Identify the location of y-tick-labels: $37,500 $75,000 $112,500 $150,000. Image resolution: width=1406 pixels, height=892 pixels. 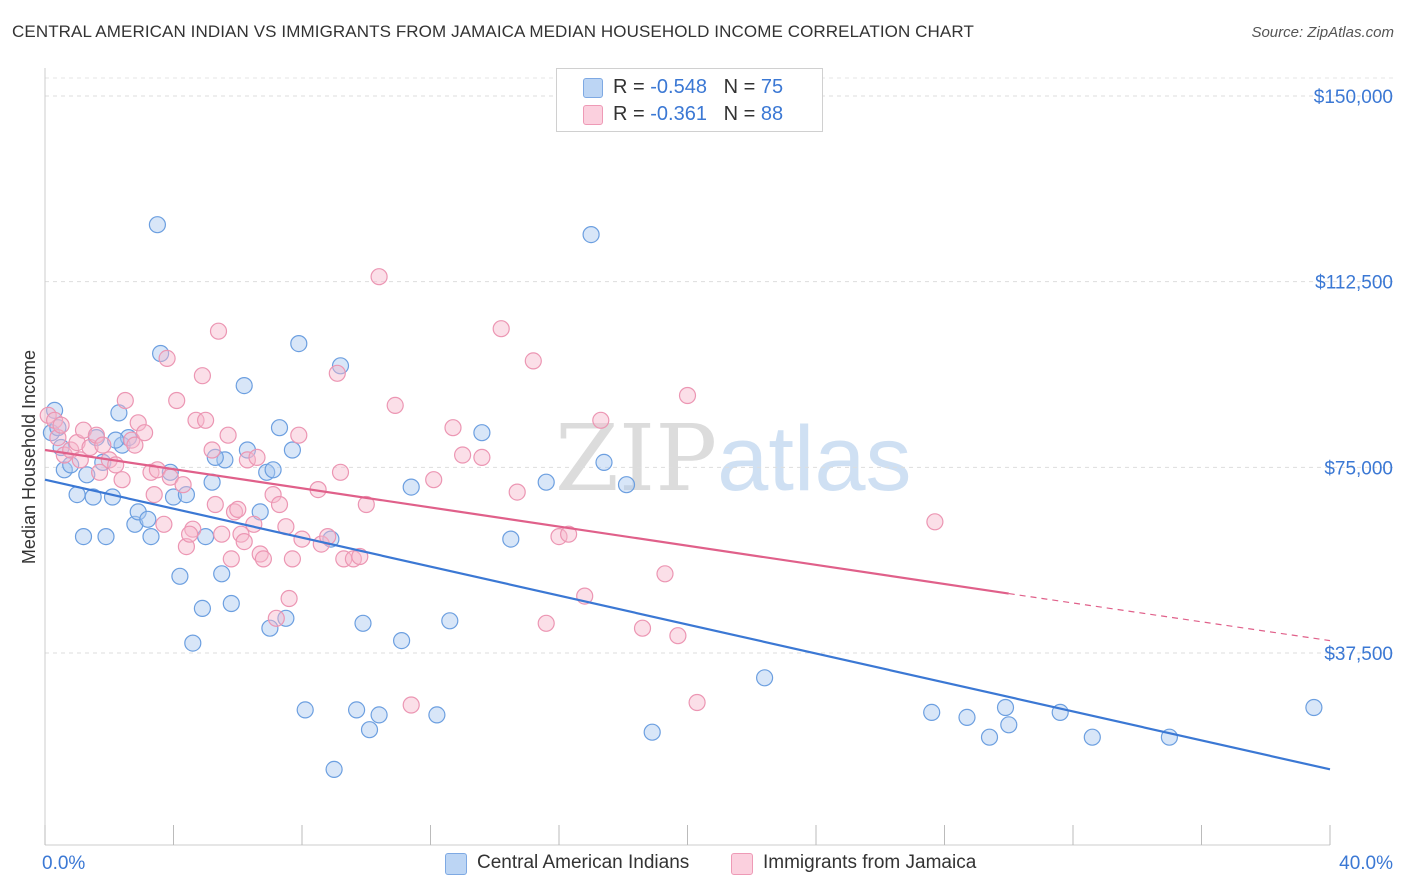
(1353, 376).